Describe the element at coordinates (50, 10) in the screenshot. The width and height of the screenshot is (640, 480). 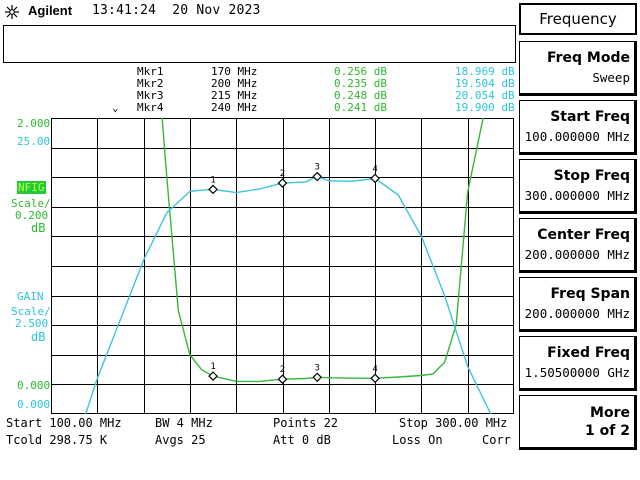
I see `brand-name: Agilent` at that location.